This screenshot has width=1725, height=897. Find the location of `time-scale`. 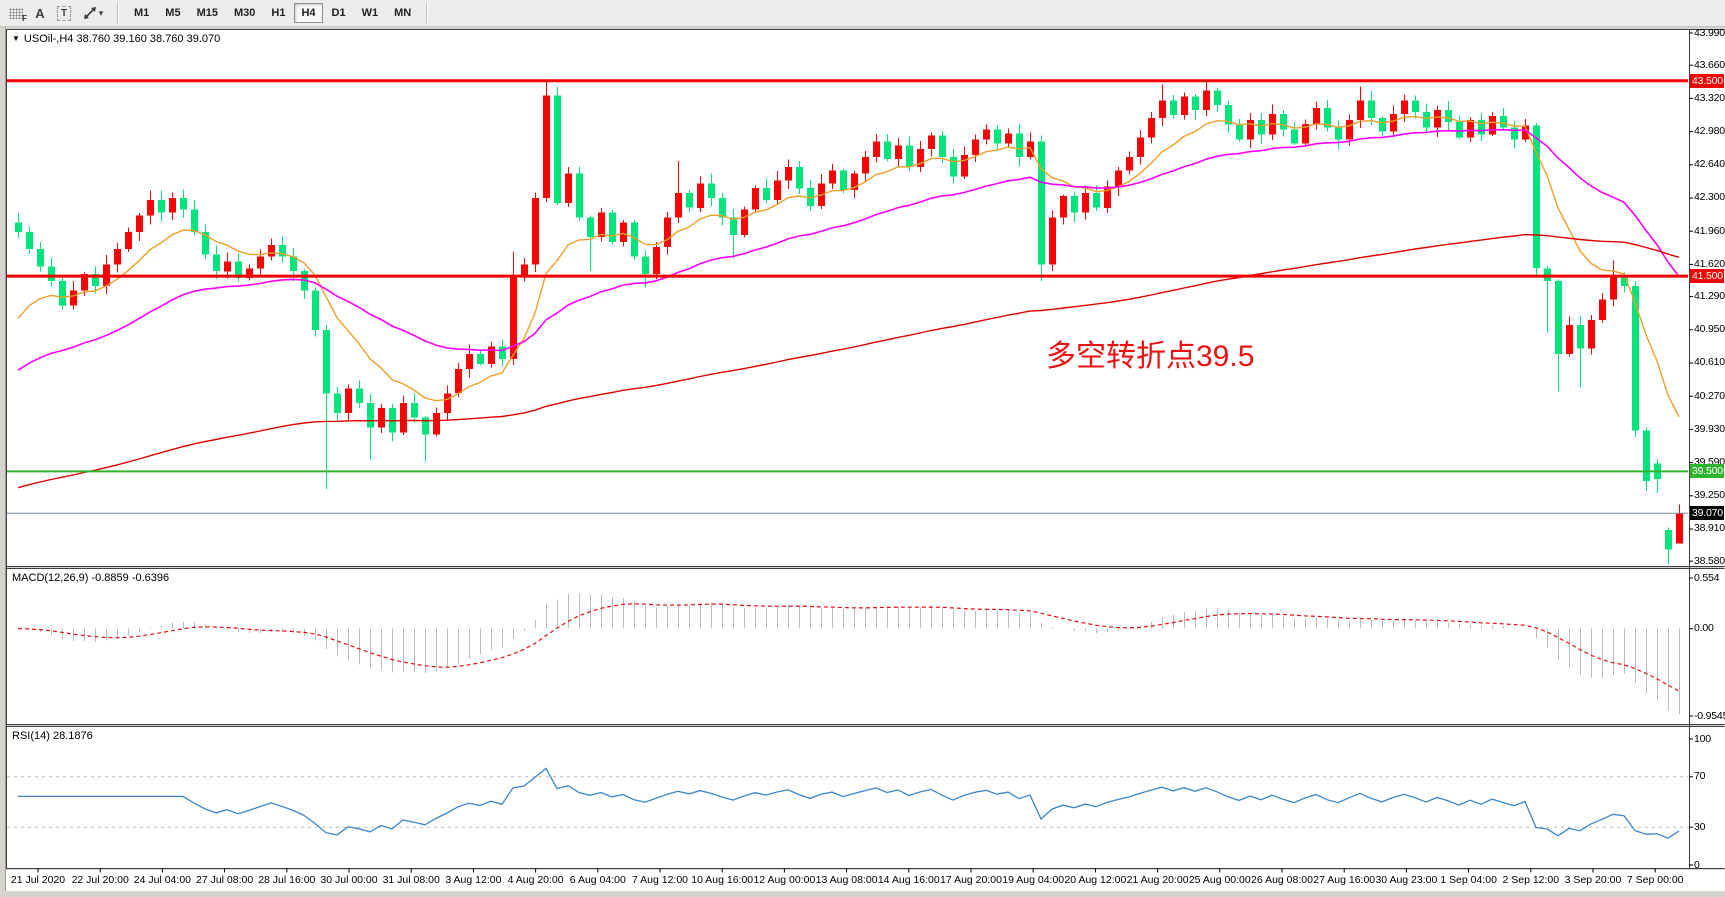

time-scale is located at coordinates (865, 880).